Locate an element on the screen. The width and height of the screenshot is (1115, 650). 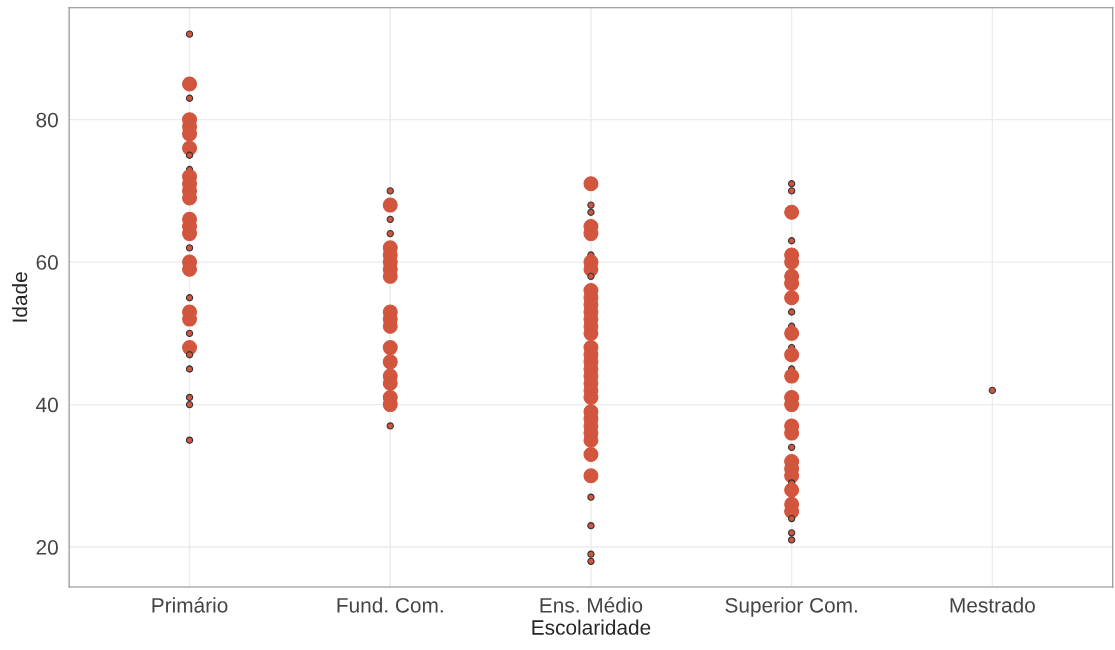
x-tick-label: Mestrado is located at coordinates (992, 605).